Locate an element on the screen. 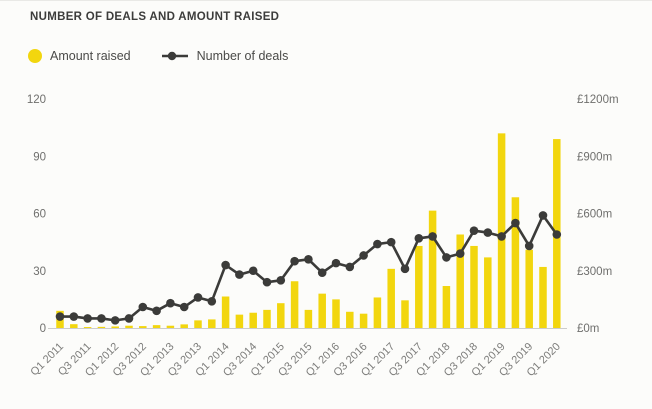 This screenshot has height=409, width=652. chart-legend: Amount raised Number of deals is located at coordinates (158, 56).